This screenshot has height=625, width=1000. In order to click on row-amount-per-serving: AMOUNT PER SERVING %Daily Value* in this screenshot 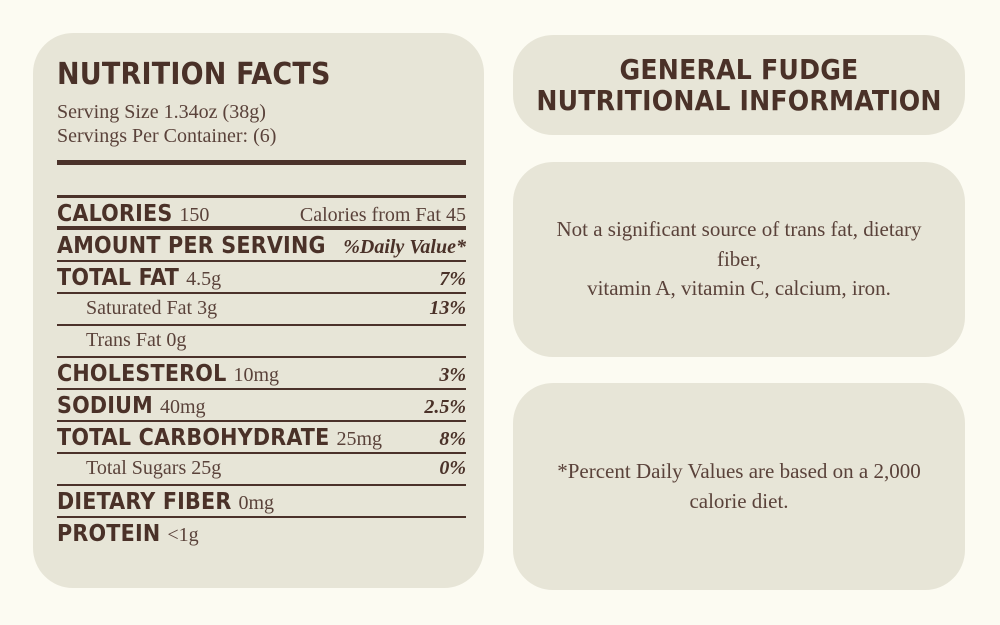, I will do `click(261, 246)`.